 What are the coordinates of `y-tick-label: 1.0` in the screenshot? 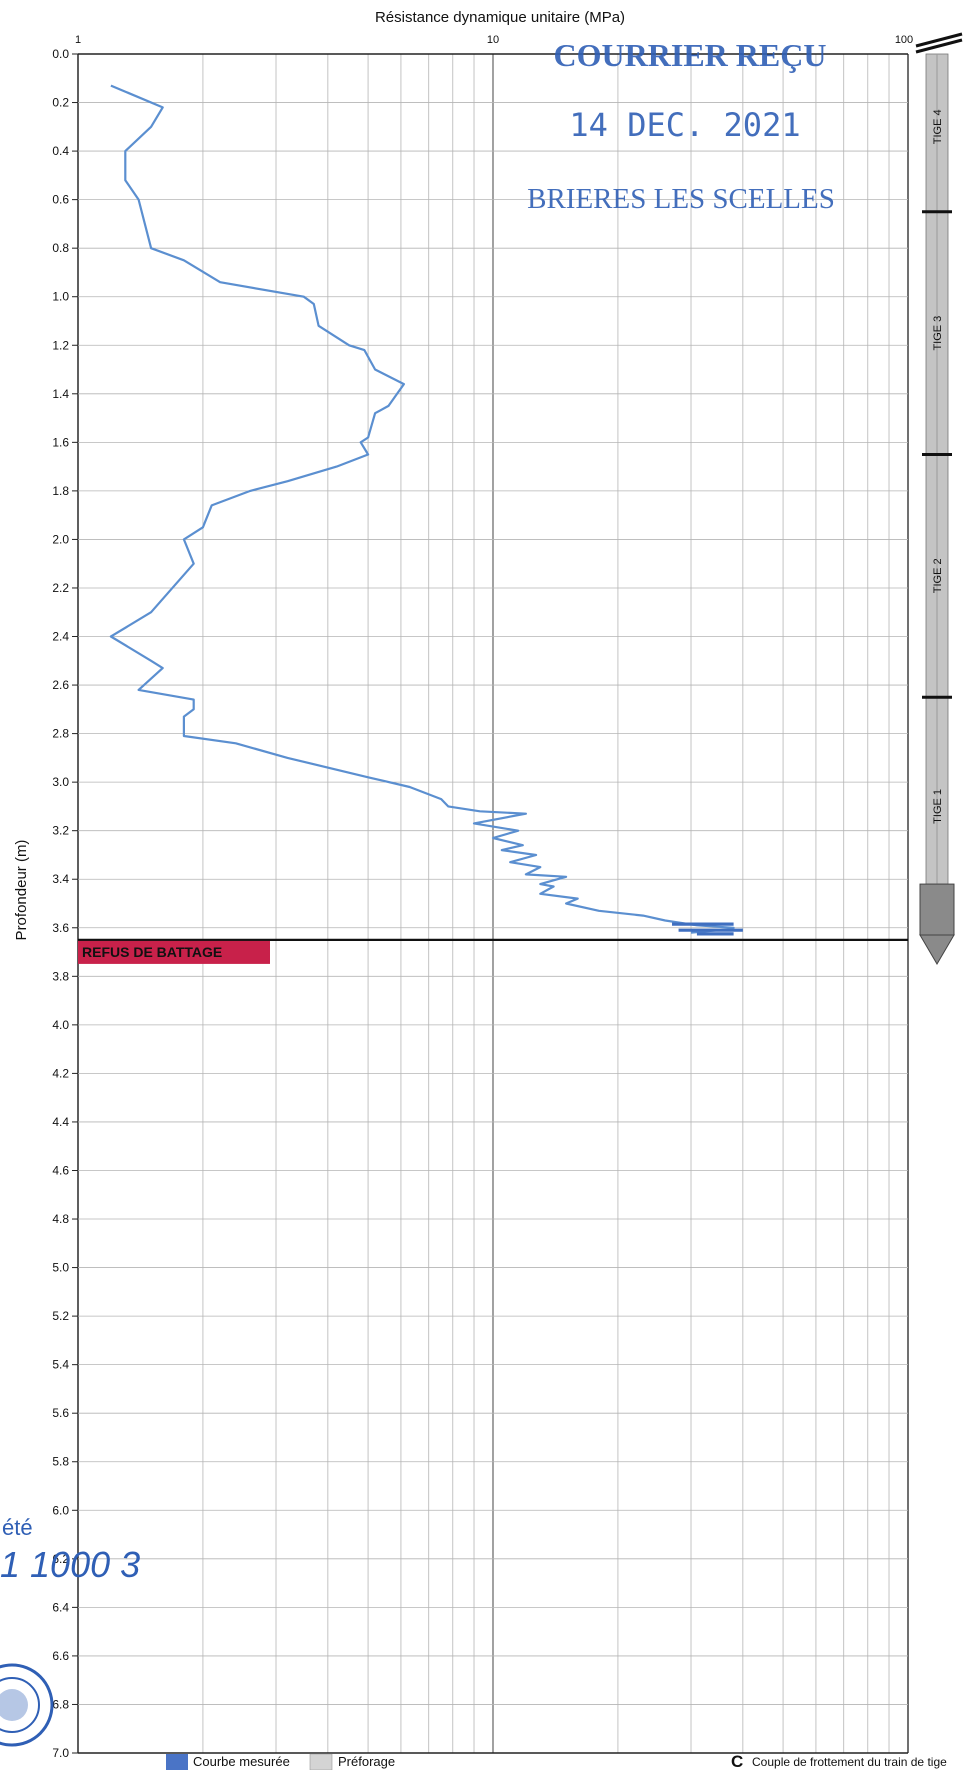 It's located at (60, 297).